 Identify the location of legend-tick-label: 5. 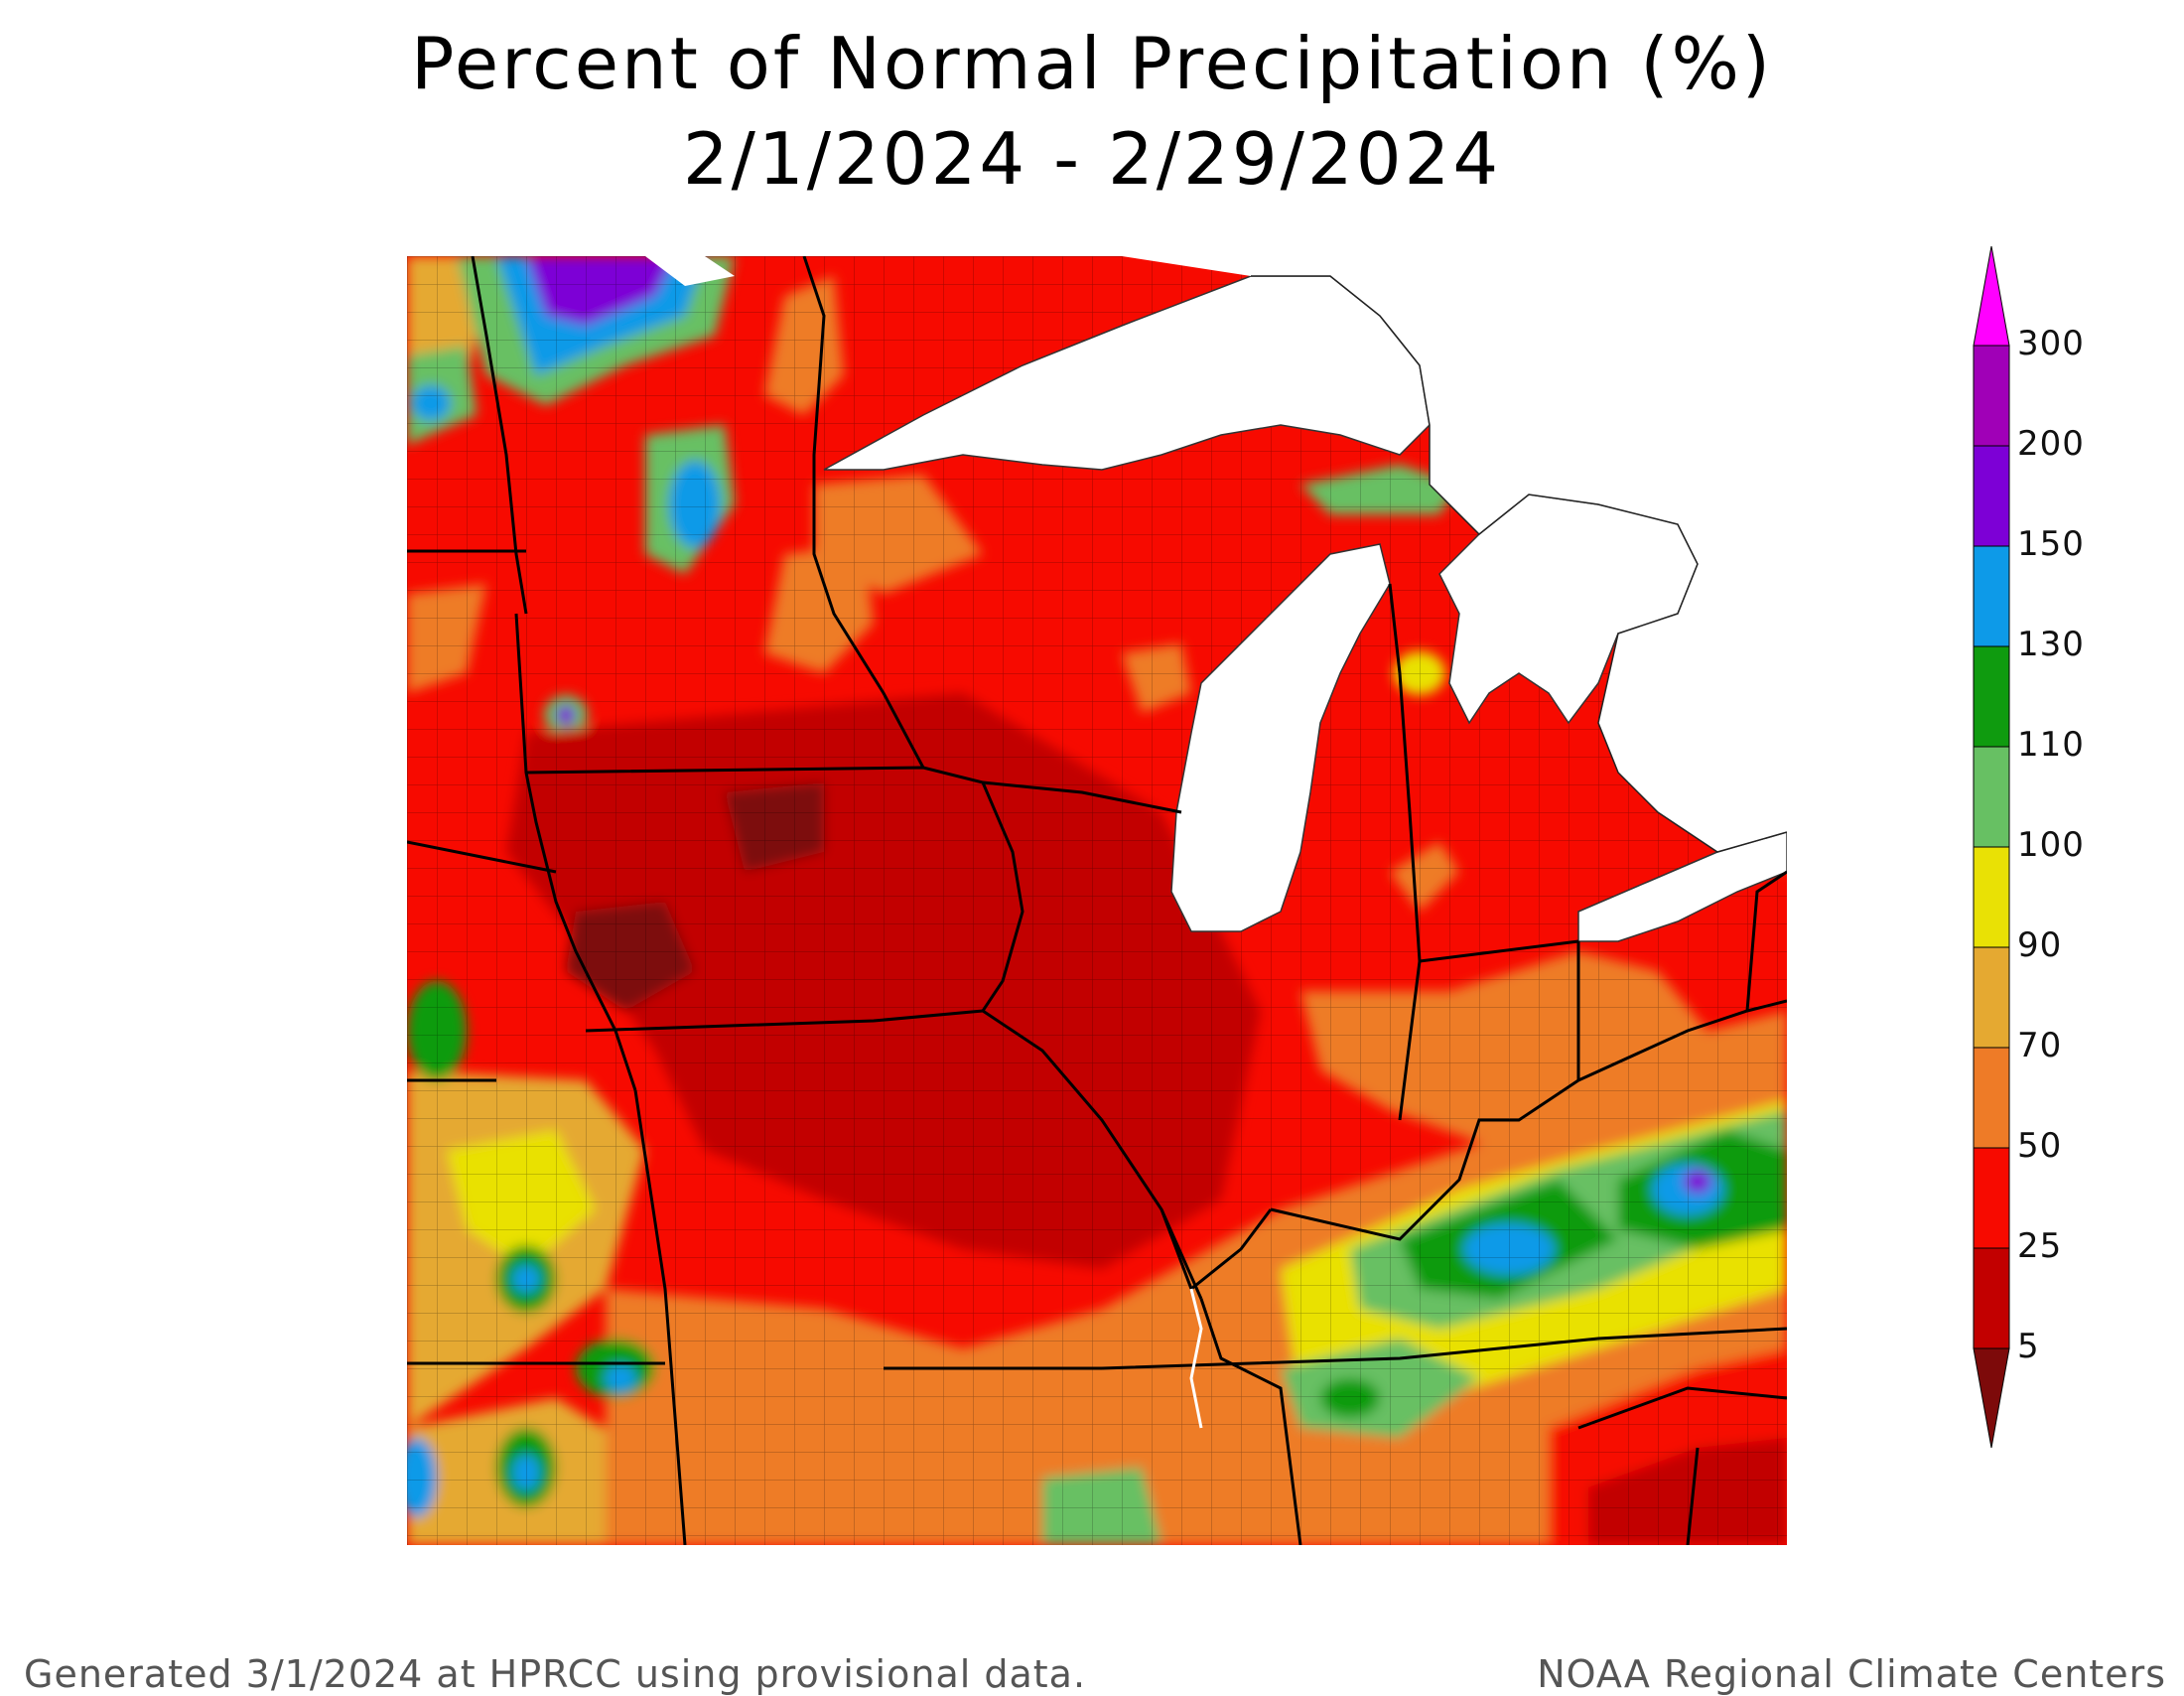
(2028, 1346).